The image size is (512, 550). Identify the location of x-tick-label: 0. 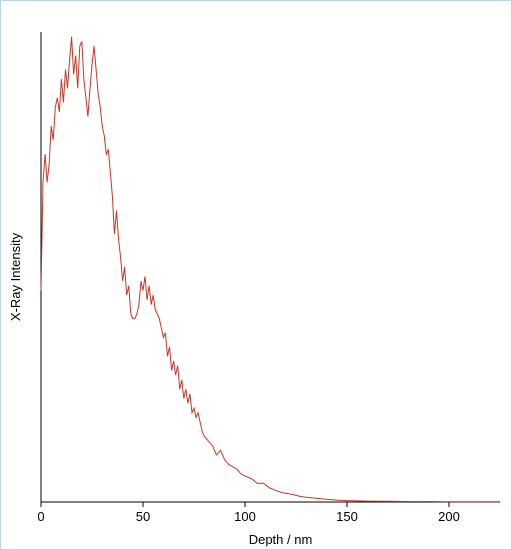
(40, 516).